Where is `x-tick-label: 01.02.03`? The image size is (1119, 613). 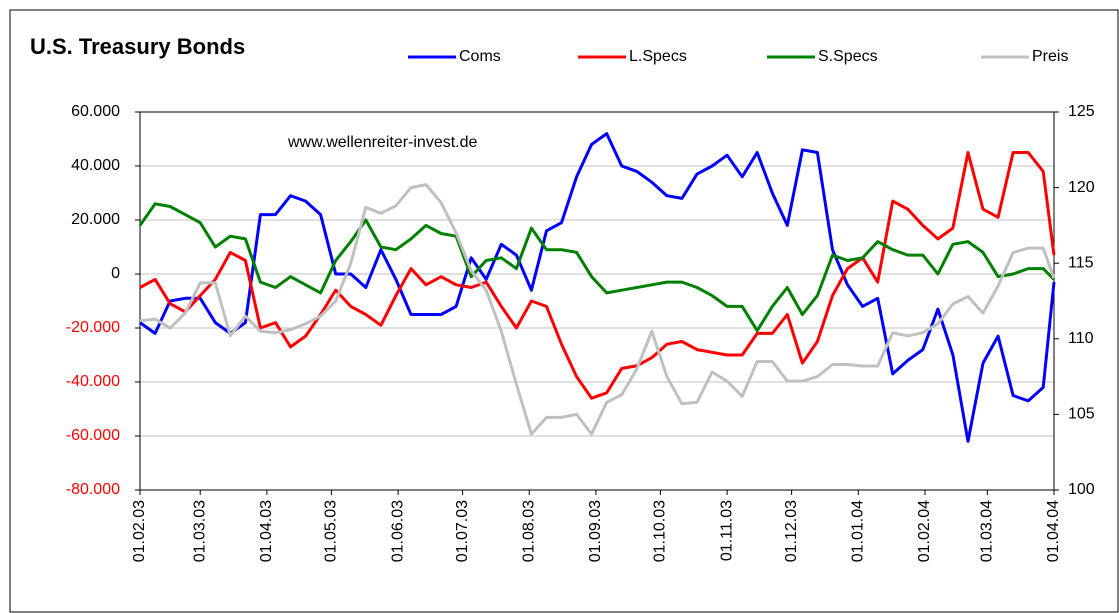 x-tick-label: 01.02.03 is located at coordinates (139, 531).